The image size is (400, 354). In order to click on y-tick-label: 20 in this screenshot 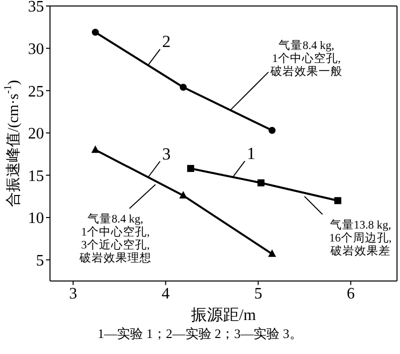, I will do `click(36, 134)`.